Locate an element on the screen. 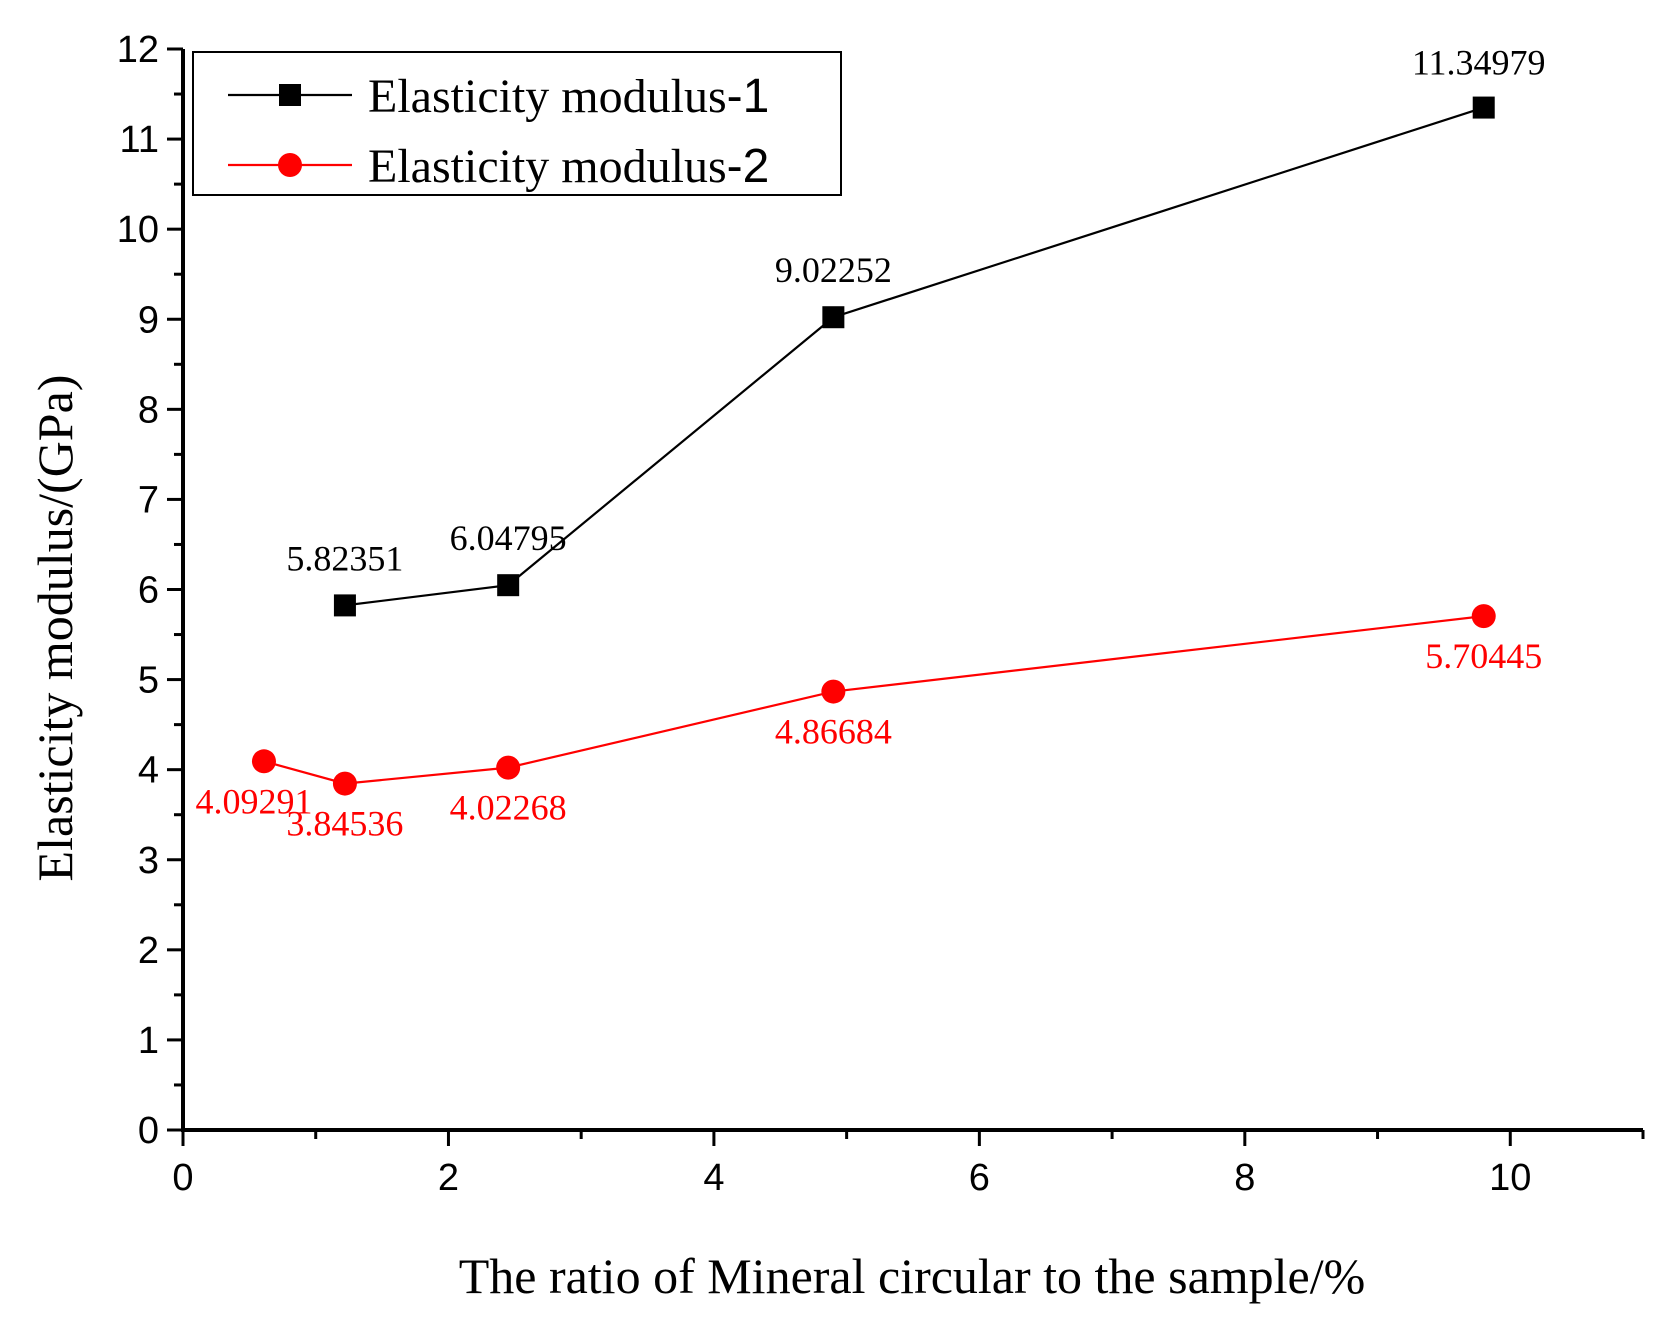 The height and width of the screenshot is (1325, 1668). y-tick-label-3: 3 is located at coordinates (148, 861).